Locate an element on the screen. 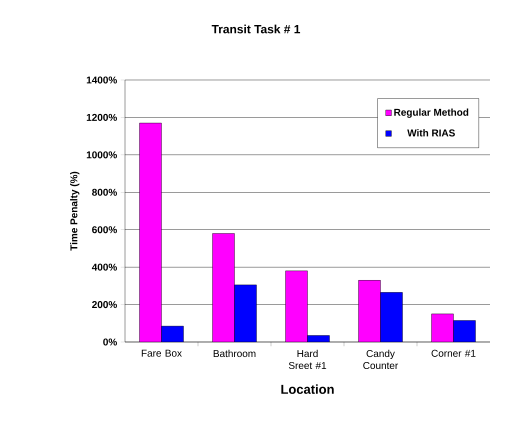 The width and height of the screenshot is (512, 432). x-tick-label: Corner #1 is located at coordinates (454, 353).